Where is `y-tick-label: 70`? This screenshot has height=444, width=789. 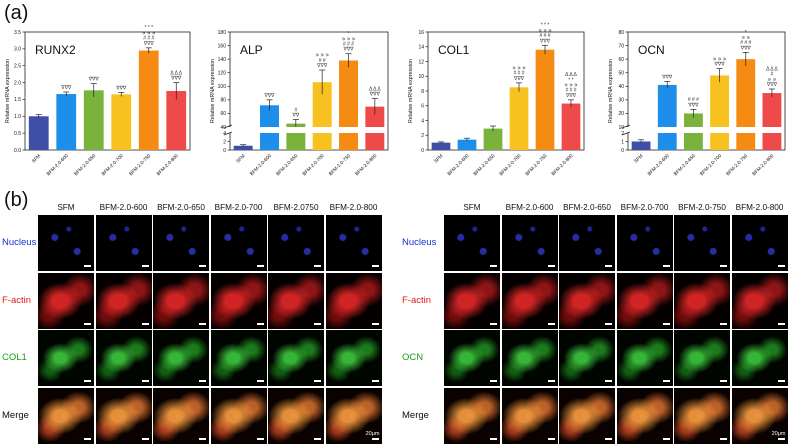 y-tick-label: 70 is located at coordinates (621, 46).